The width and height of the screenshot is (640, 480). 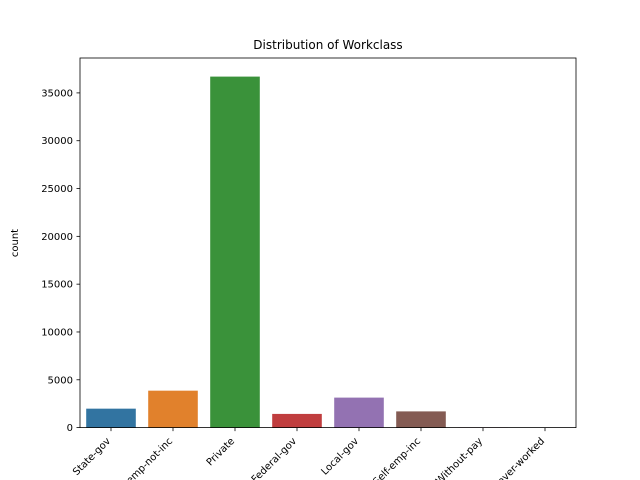 What do you see at coordinates (57, 93) in the screenshot?
I see `y-tick-label: 35000` at bounding box center [57, 93].